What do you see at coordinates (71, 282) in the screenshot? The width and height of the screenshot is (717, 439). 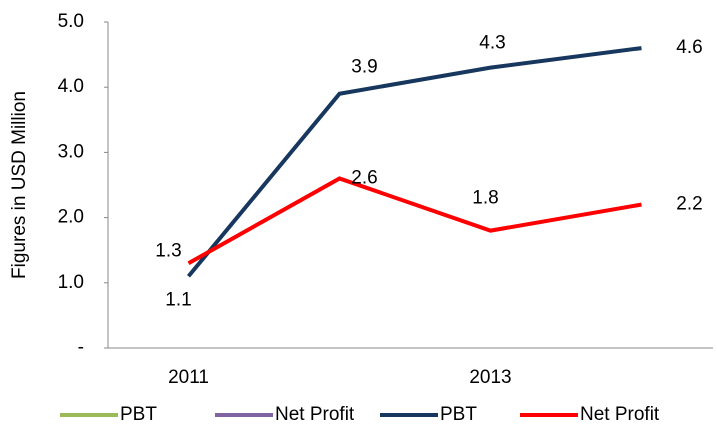 I see `y-tick-label: 1.0` at bounding box center [71, 282].